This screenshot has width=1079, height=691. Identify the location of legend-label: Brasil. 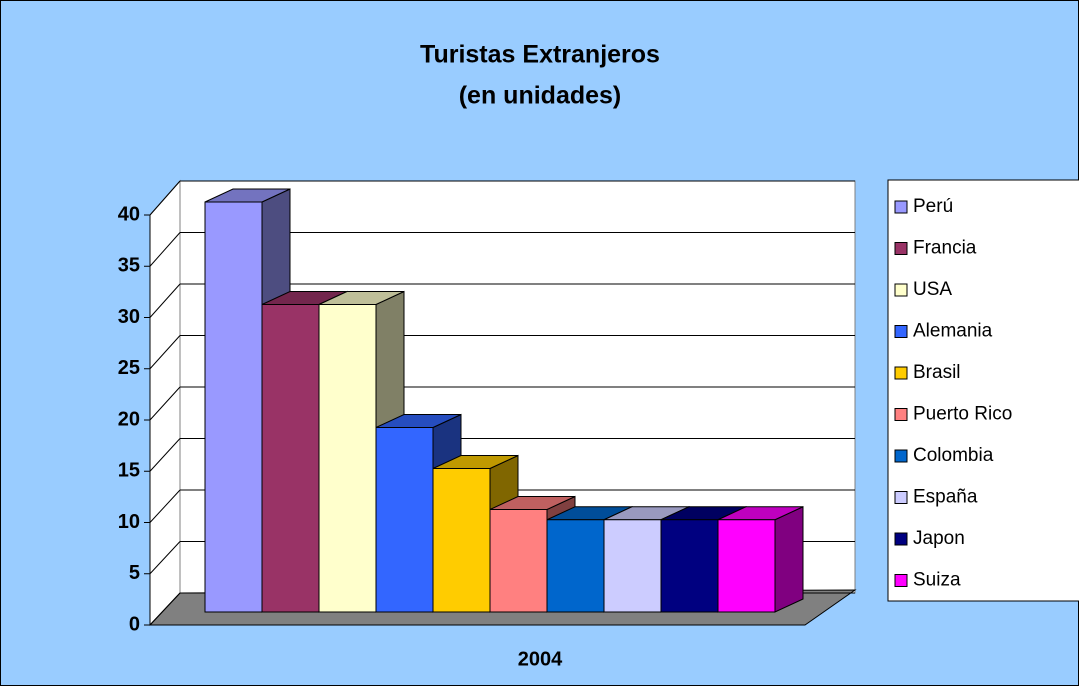
(937, 372).